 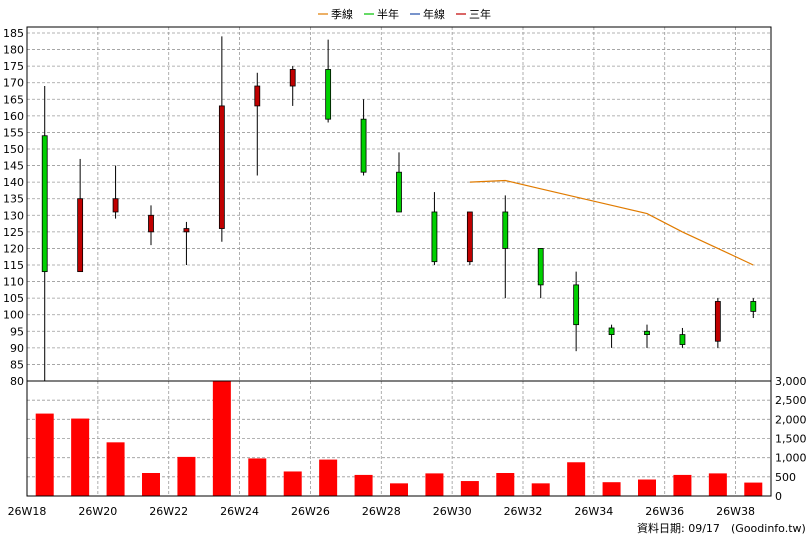 I want to click on price-tick-label: 115, so click(x=13, y=265).